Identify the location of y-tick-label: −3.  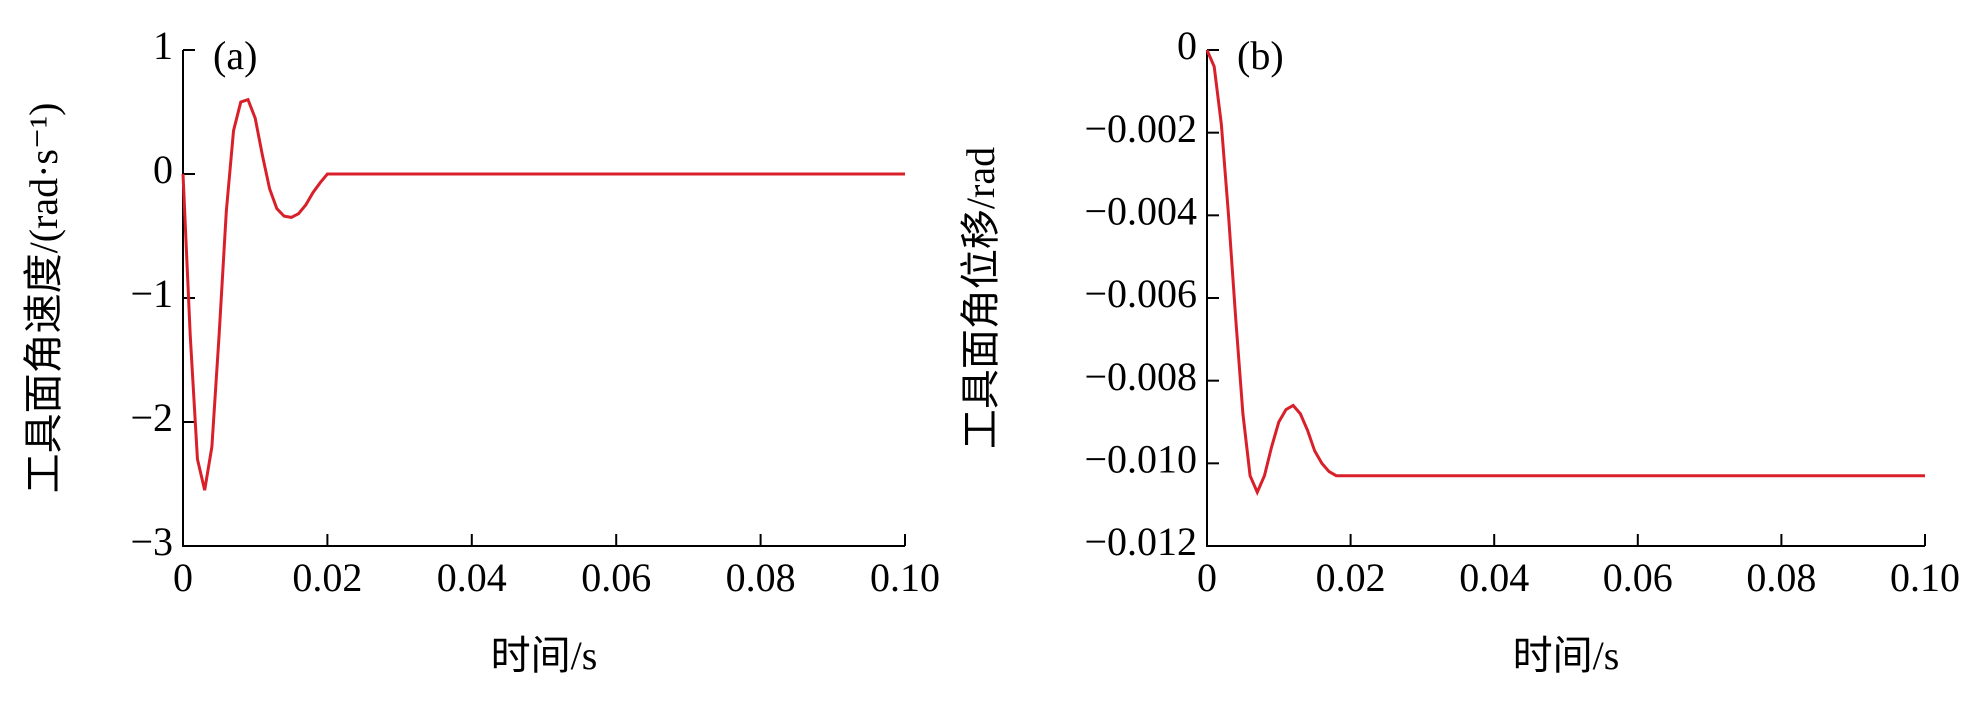
(151, 541).